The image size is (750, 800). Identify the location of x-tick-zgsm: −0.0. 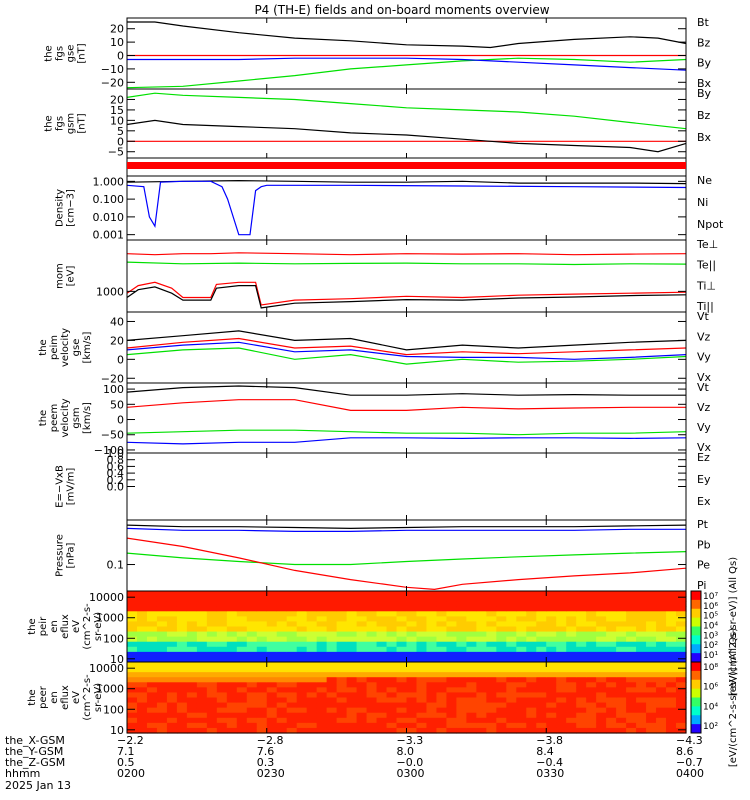
(410, 762).